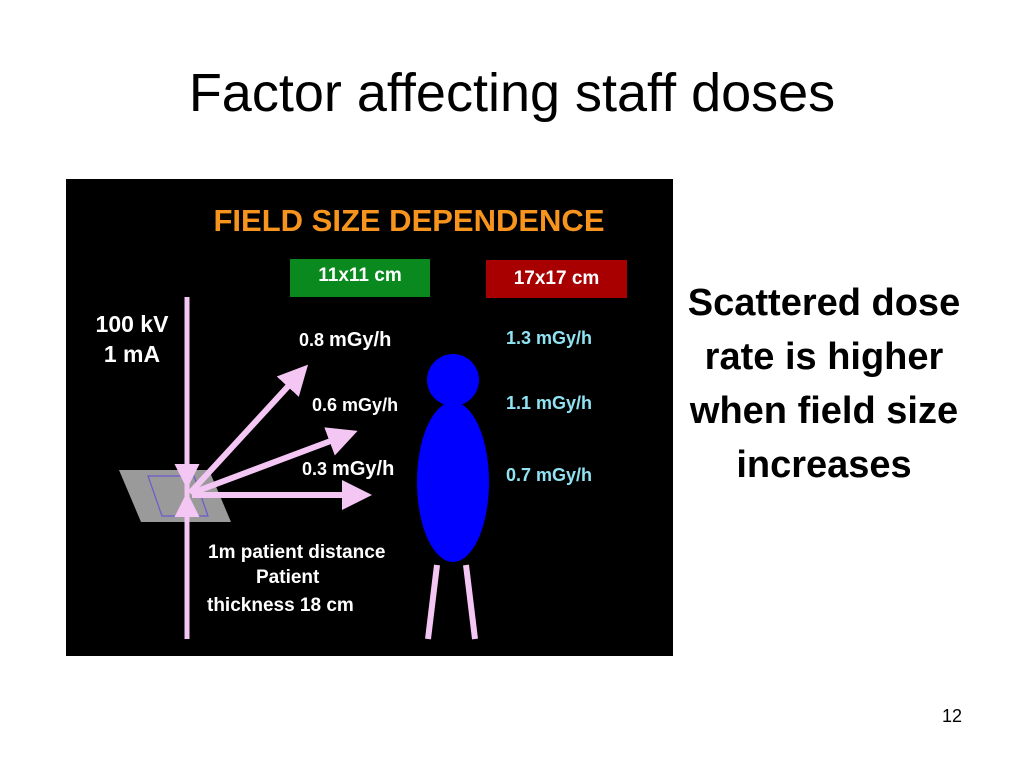 The height and width of the screenshot is (768, 1024). I want to click on scatter-arrow-middle, so click(274, 461).